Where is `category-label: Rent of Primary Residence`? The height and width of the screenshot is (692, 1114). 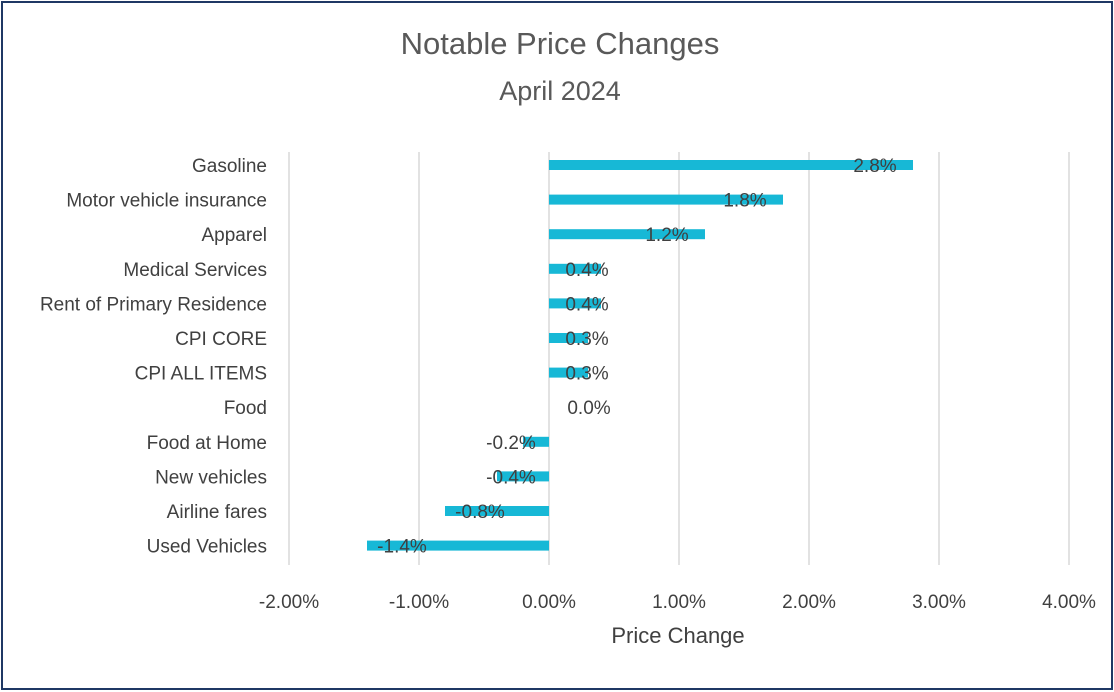
category-label: Rent of Primary Residence is located at coordinates (153, 304).